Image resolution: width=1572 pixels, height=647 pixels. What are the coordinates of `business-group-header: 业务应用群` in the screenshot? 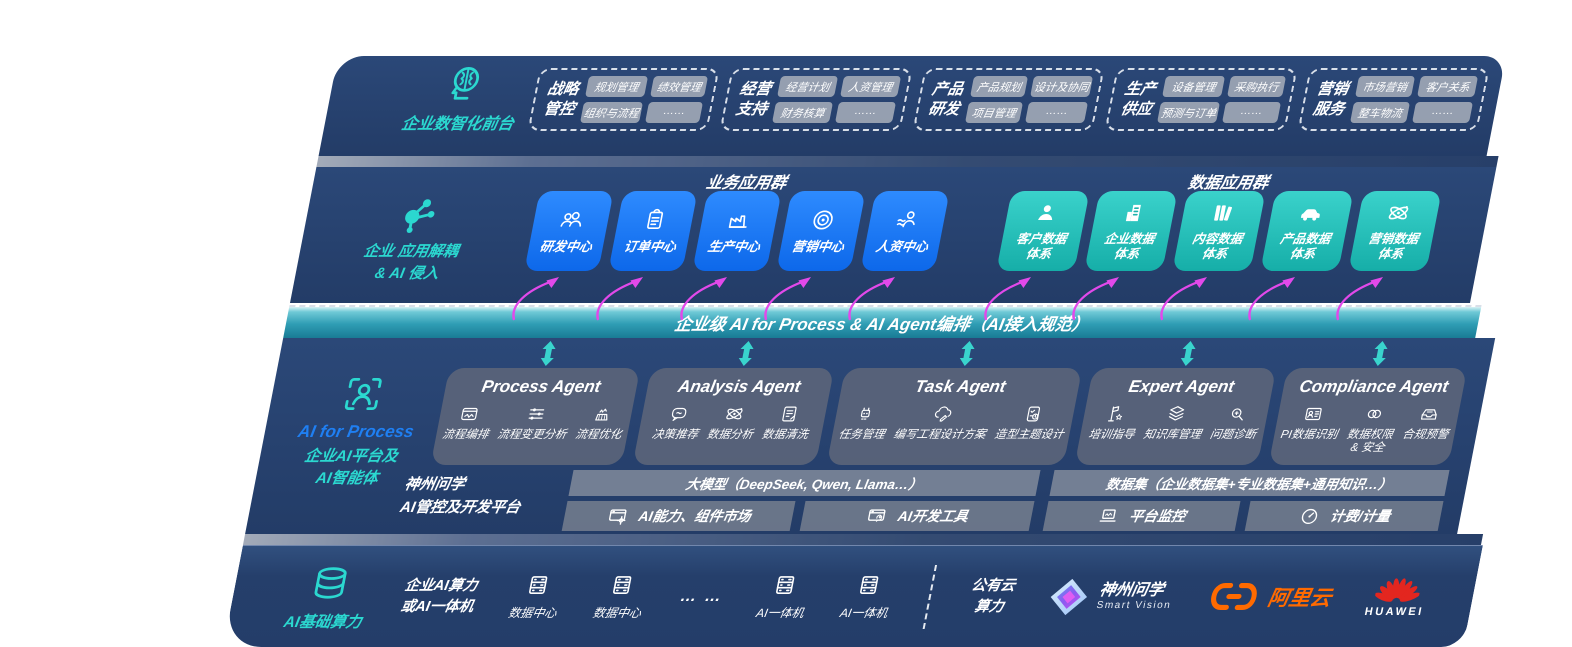 It's located at (746, 183).